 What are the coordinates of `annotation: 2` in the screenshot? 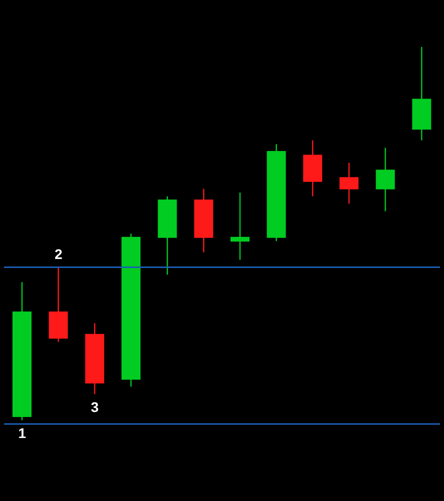 It's located at (58, 254).